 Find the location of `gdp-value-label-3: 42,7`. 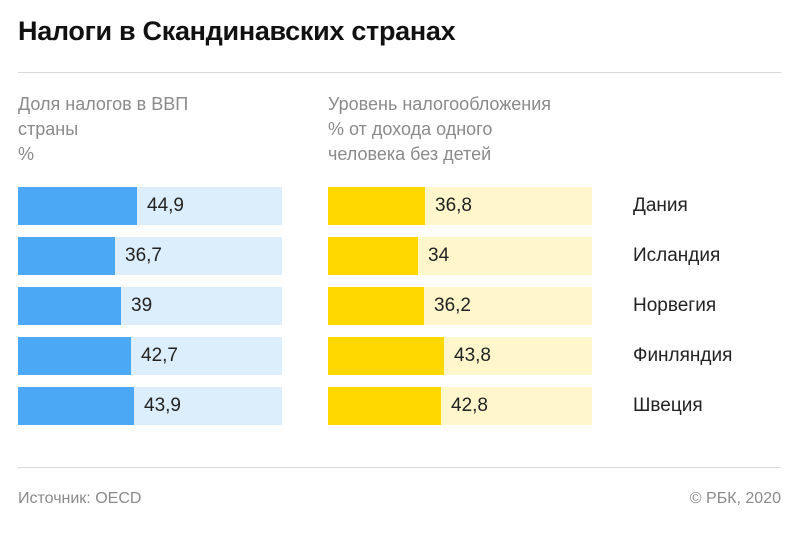

gdp-value-label-3: 42,7 is located at coordinates (159, 355).